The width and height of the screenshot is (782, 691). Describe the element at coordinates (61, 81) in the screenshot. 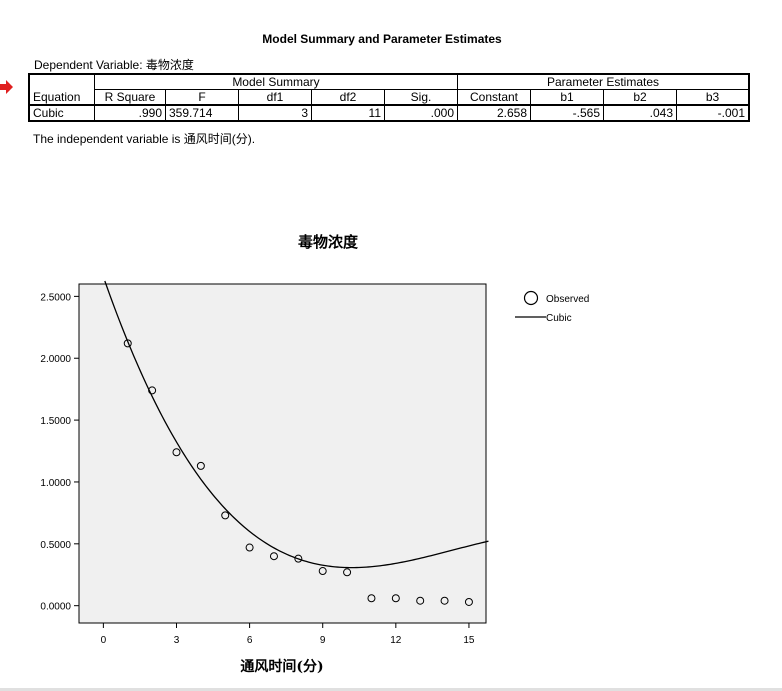

I see `table-corner` at that location.